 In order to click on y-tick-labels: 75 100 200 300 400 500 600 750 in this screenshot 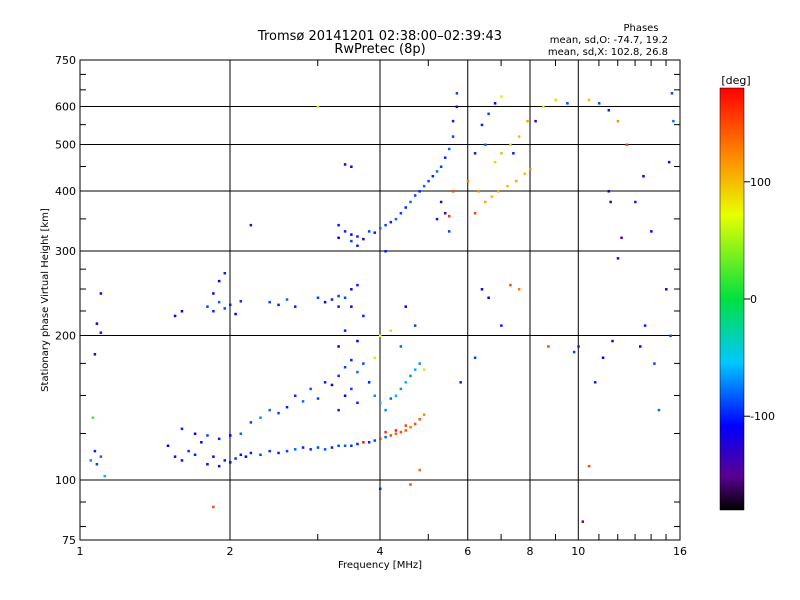, I will do `click(65, 300)`.